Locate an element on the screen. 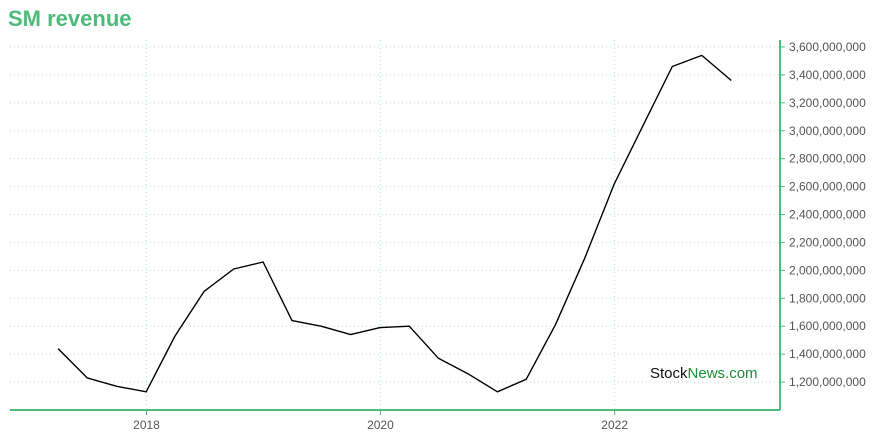 This screenshot has width=880, height=440. x-tick-label: 2018 is located at coordinates (146, 425).